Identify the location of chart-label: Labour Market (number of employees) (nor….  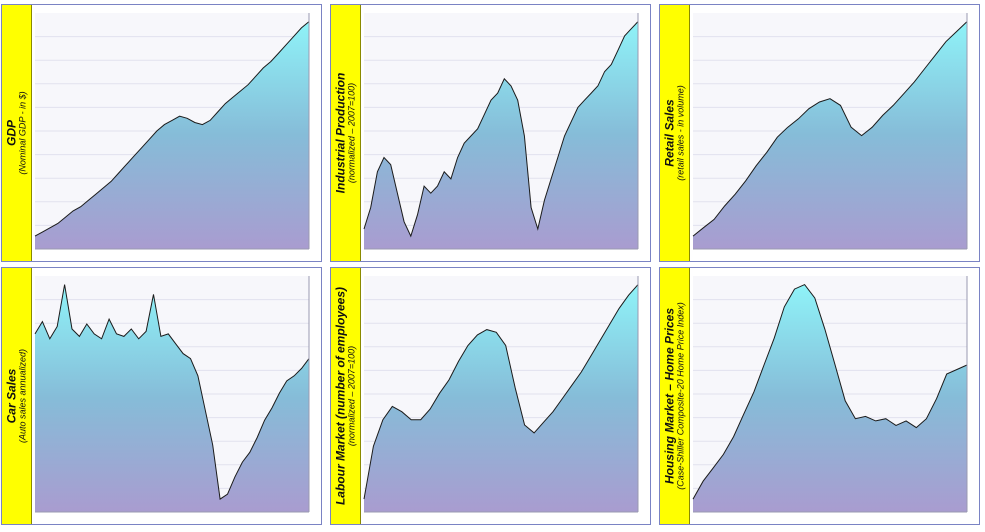
(344, 396).